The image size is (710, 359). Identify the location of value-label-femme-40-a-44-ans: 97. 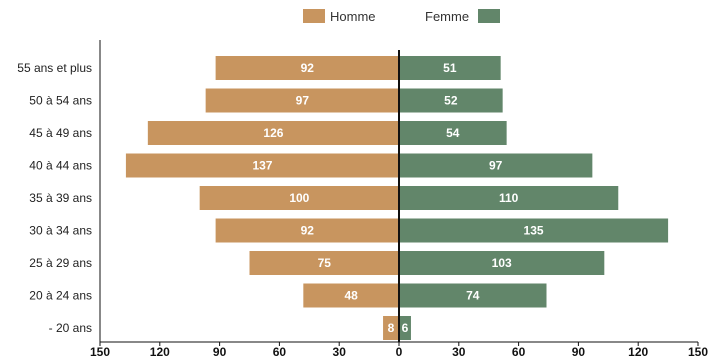
(496, 166).